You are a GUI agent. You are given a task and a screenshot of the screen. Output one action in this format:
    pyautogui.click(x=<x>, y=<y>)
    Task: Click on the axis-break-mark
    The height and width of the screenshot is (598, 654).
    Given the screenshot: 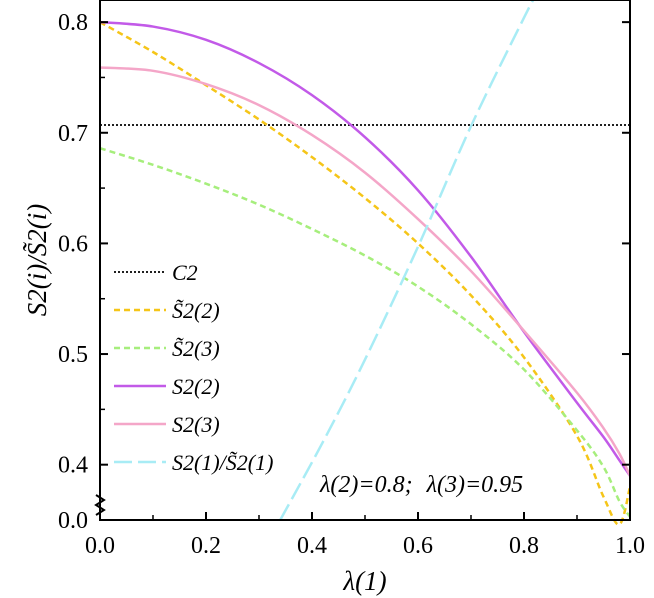 What is the action you would take?
    pyautogui.click(x=100, y=505)
    